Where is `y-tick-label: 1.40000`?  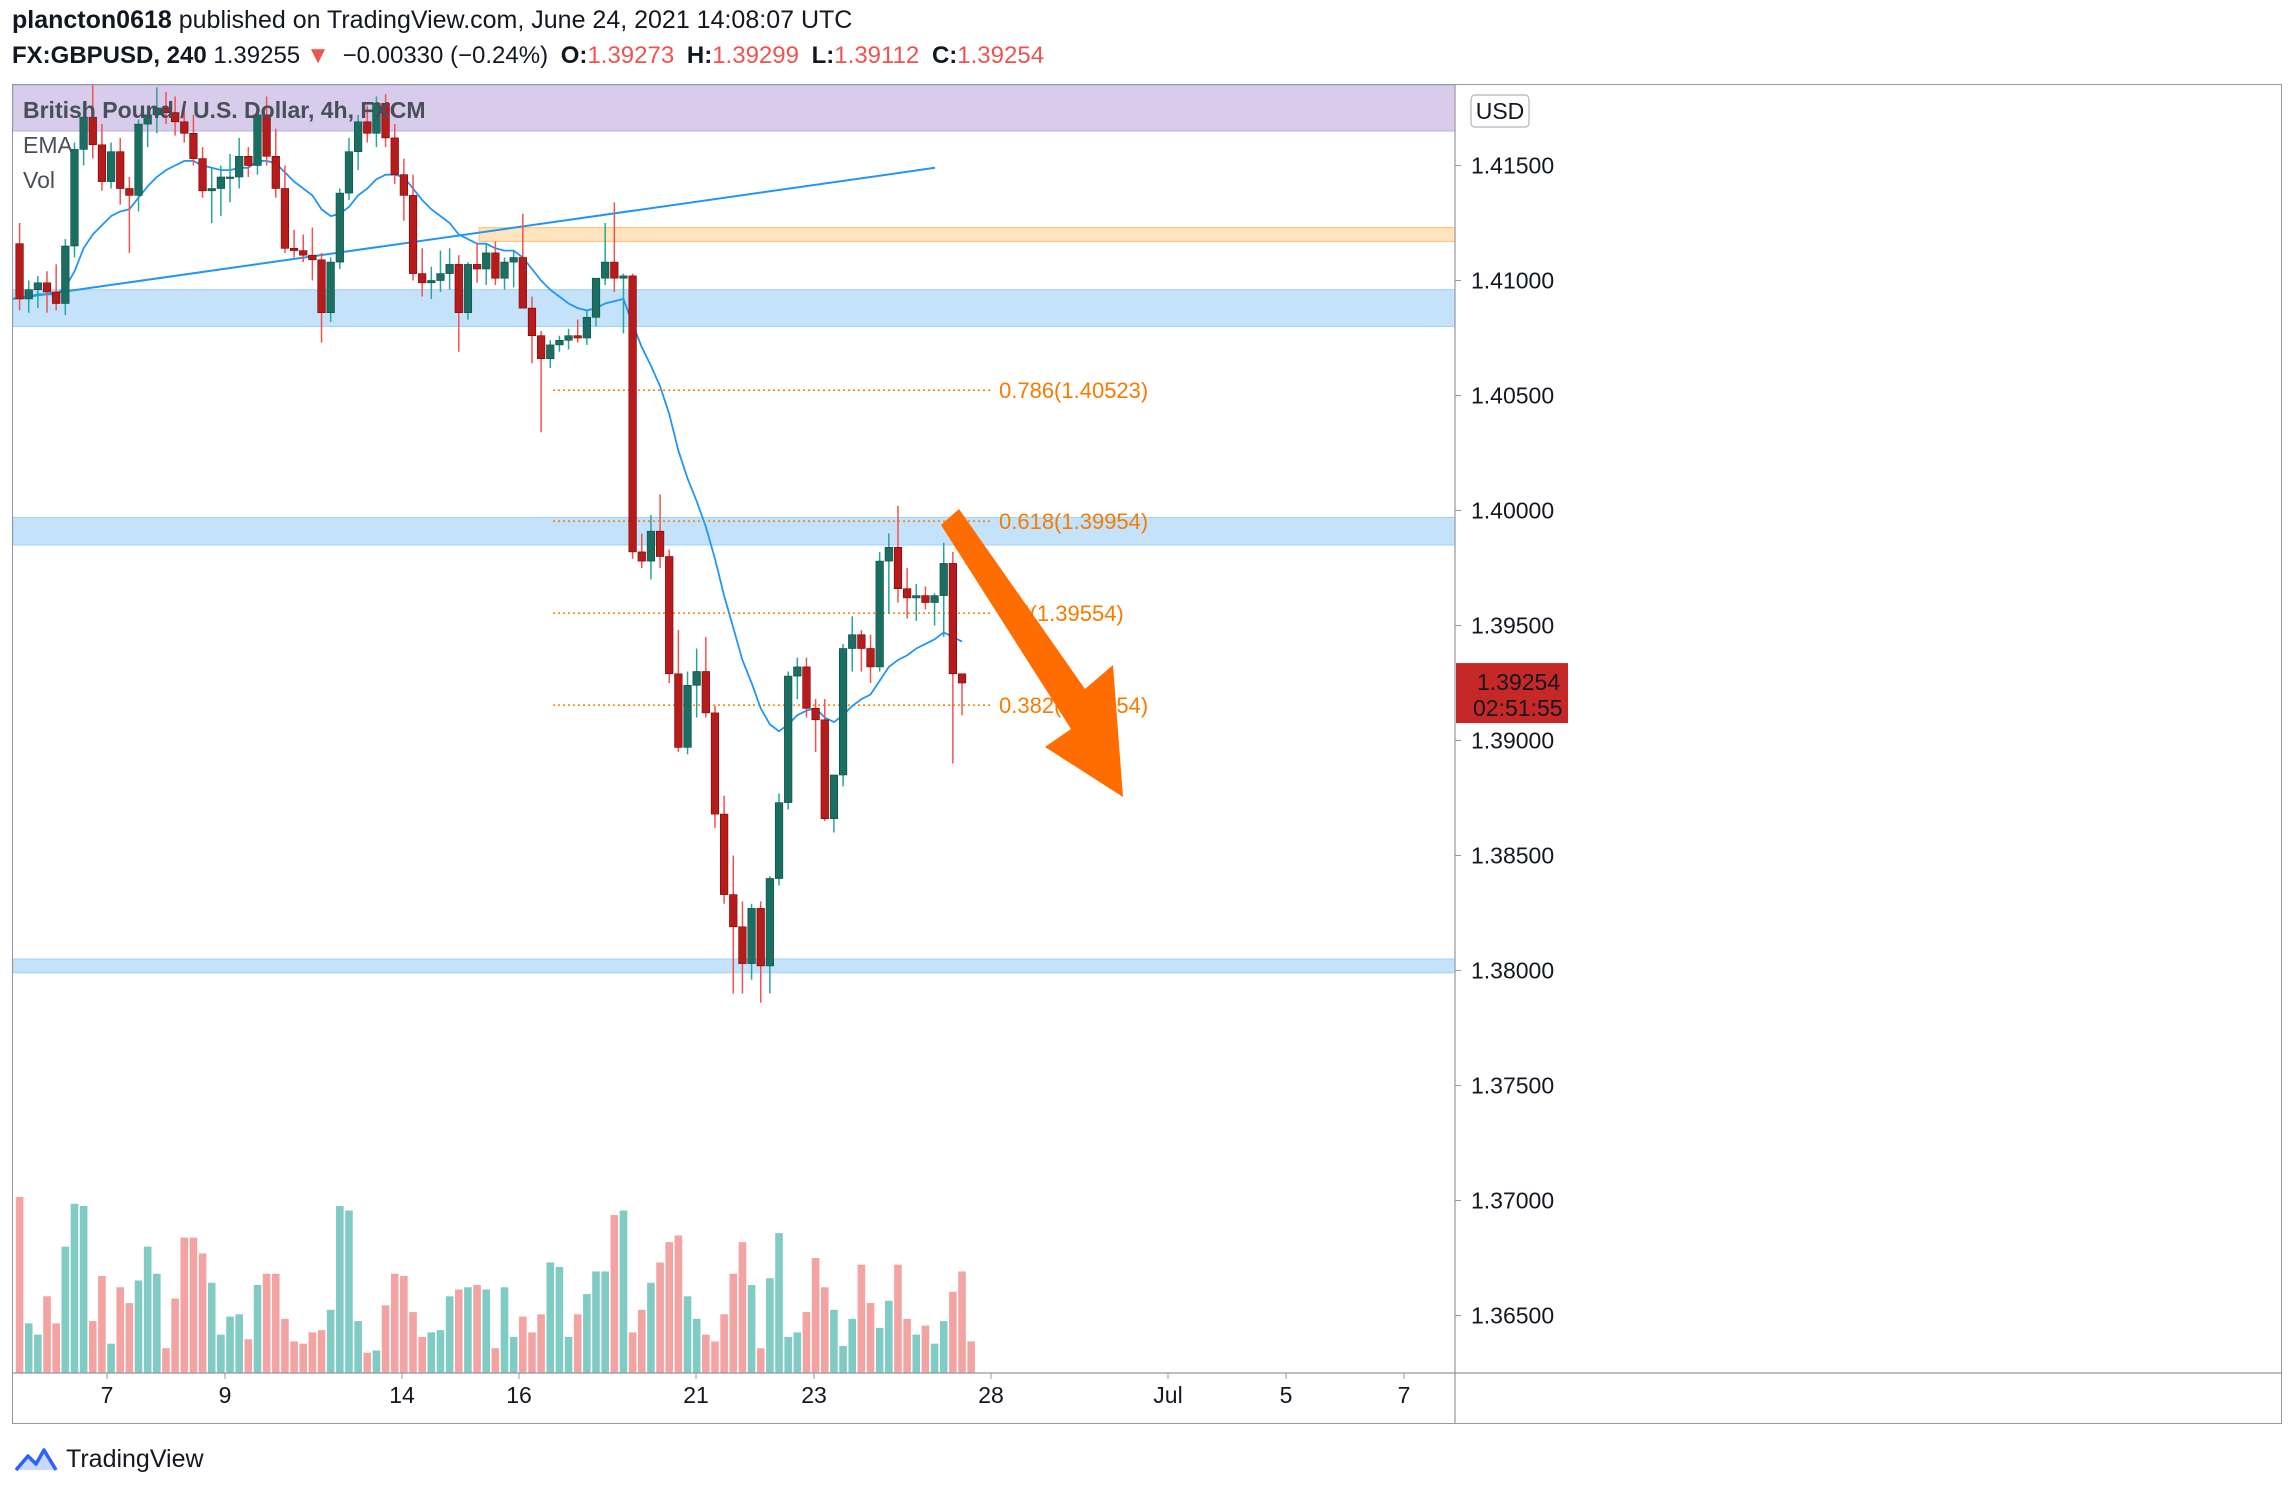
y-tick-label: 1.40000 is located at coordinates (1512, 511).